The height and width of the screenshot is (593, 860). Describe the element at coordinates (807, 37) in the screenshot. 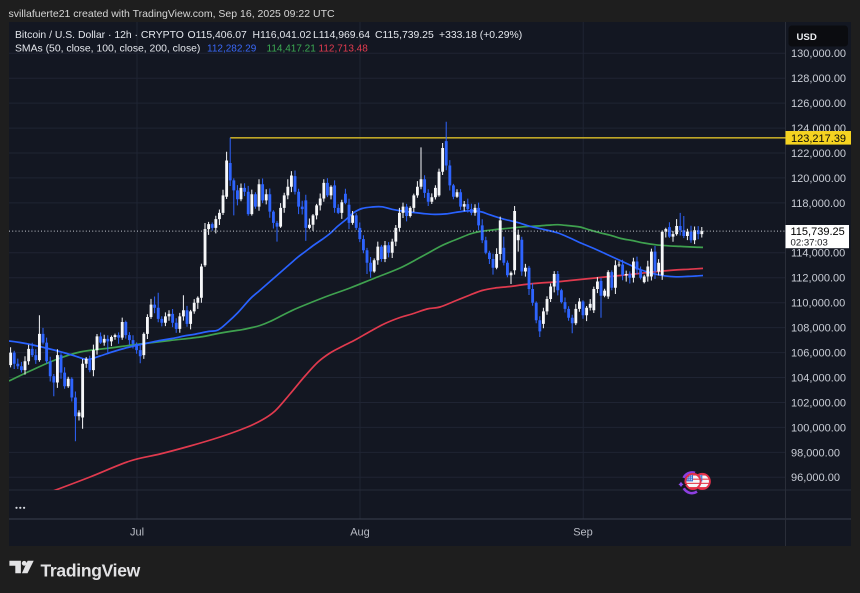

I see `svg-text: USD` at that location.